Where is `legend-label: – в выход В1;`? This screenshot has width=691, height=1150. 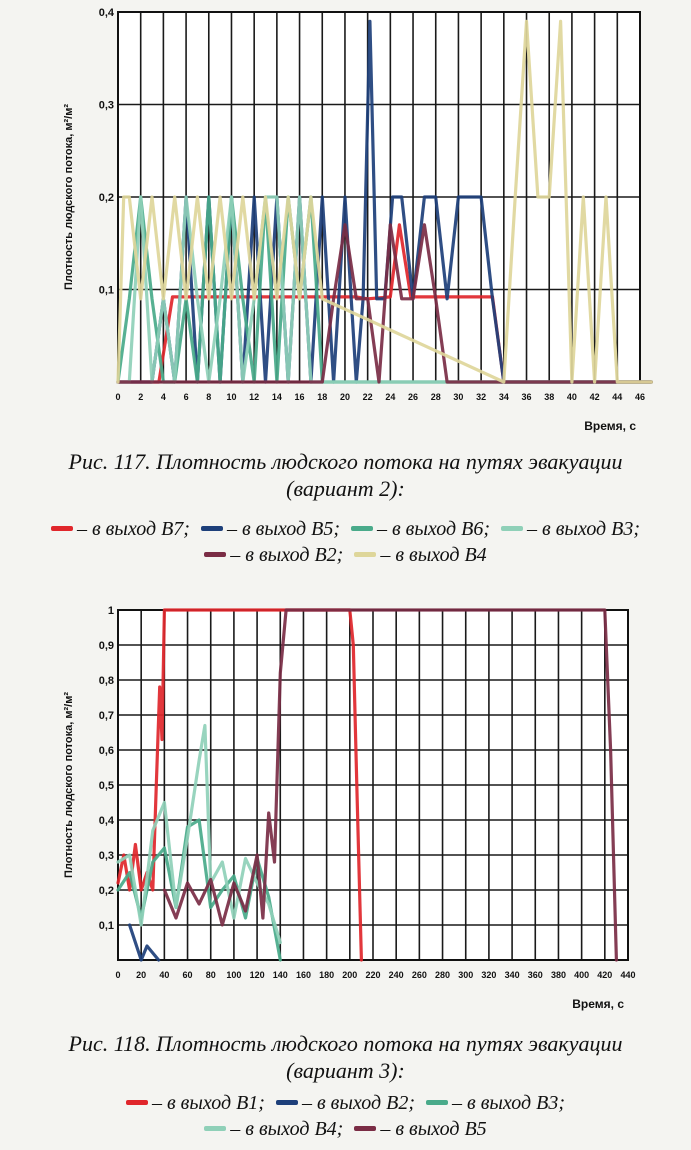 legend-label: – в выход В1; is located at coordinates (208, 1103).